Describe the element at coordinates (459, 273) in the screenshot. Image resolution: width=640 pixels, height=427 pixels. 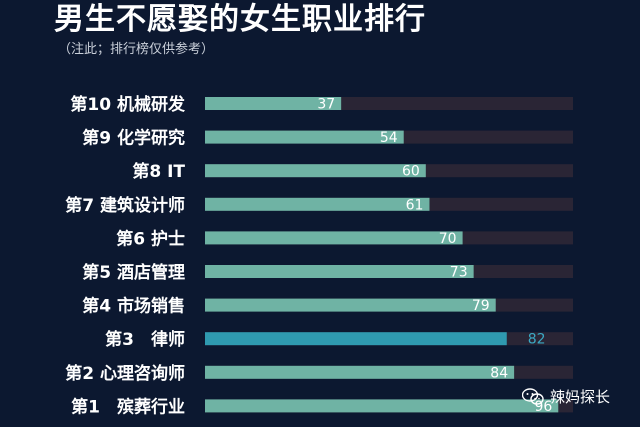
I see `value-label: 73` at that location.